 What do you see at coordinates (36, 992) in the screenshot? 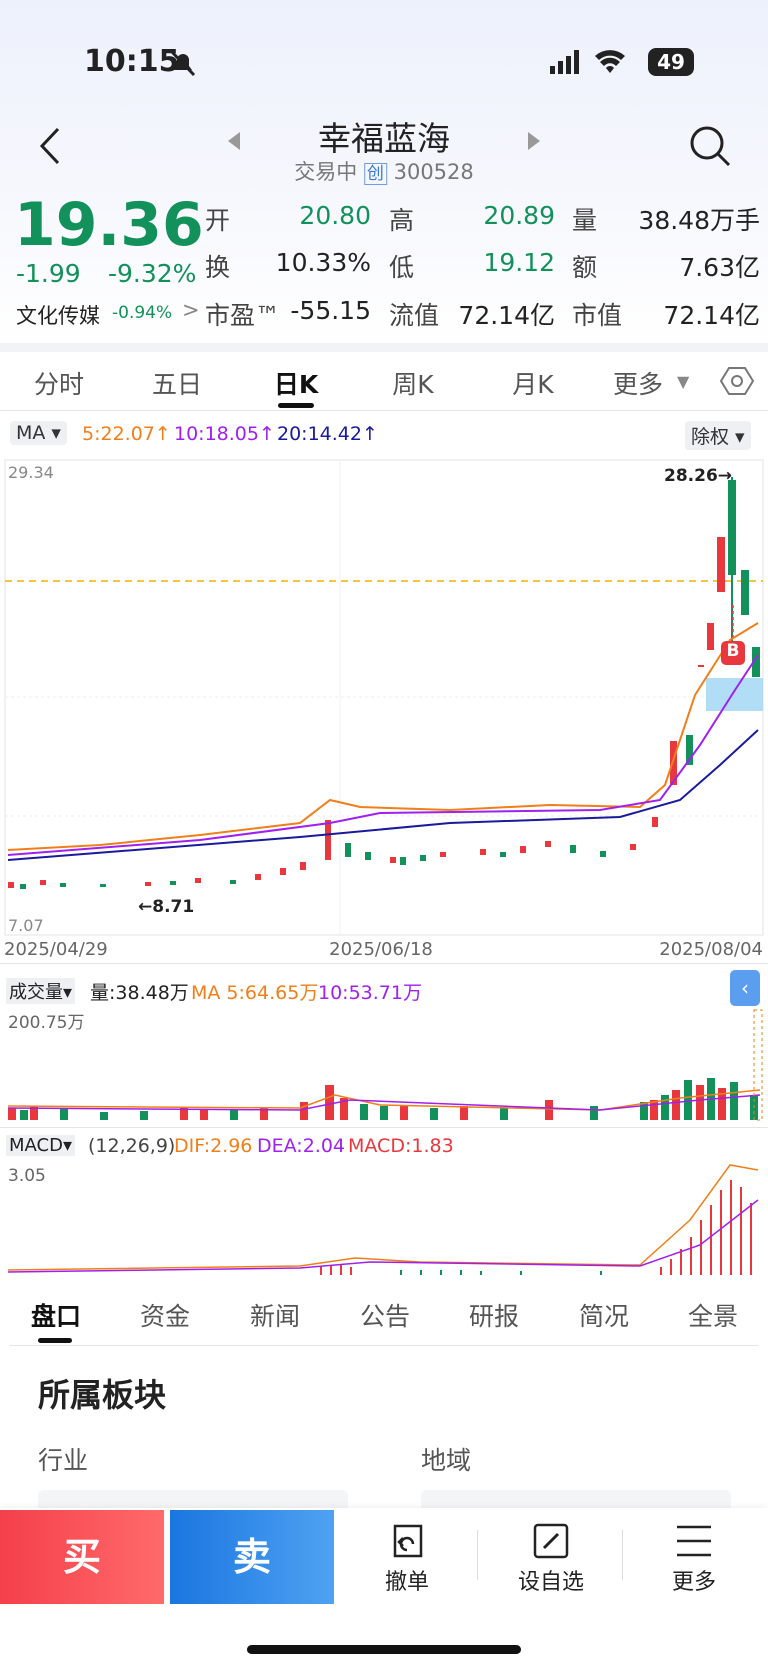
I see `volume-label: 成交量` at bounding box center [36, 992].